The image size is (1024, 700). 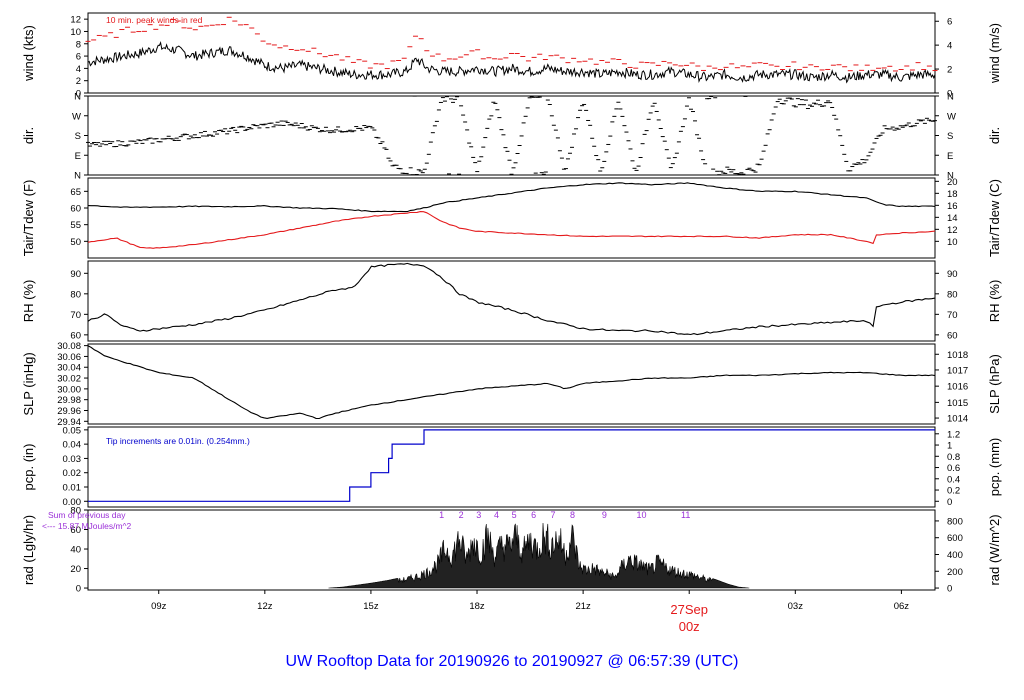 I want to click on dir-ytick-right-label: W, so click(x=951, y=116).